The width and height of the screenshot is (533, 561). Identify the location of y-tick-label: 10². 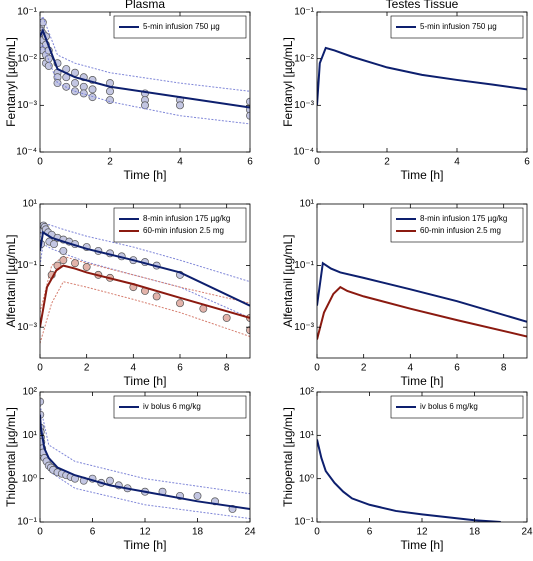
(30, 392).